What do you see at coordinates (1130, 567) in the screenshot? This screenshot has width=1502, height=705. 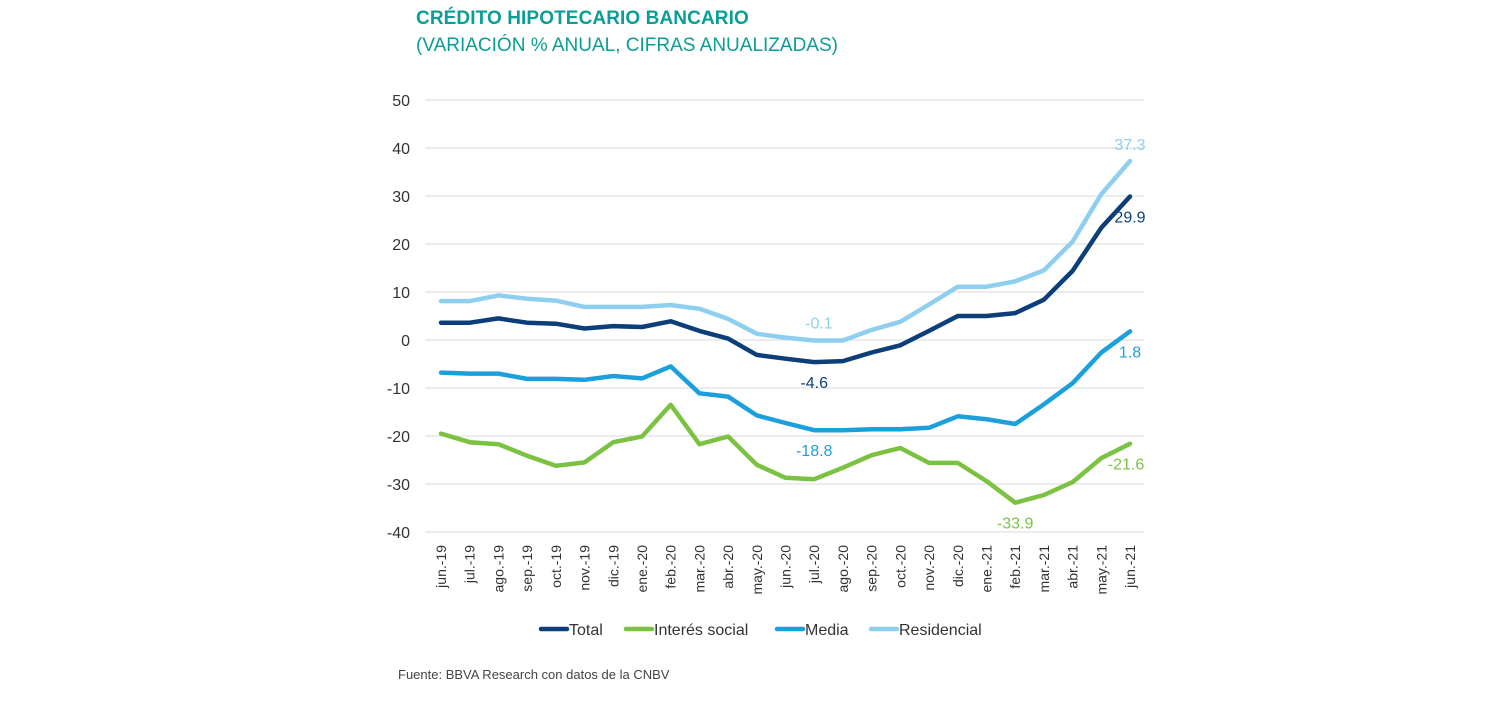 I see `x-tick-label: jun.-21` at bounding box center [1130, 567].